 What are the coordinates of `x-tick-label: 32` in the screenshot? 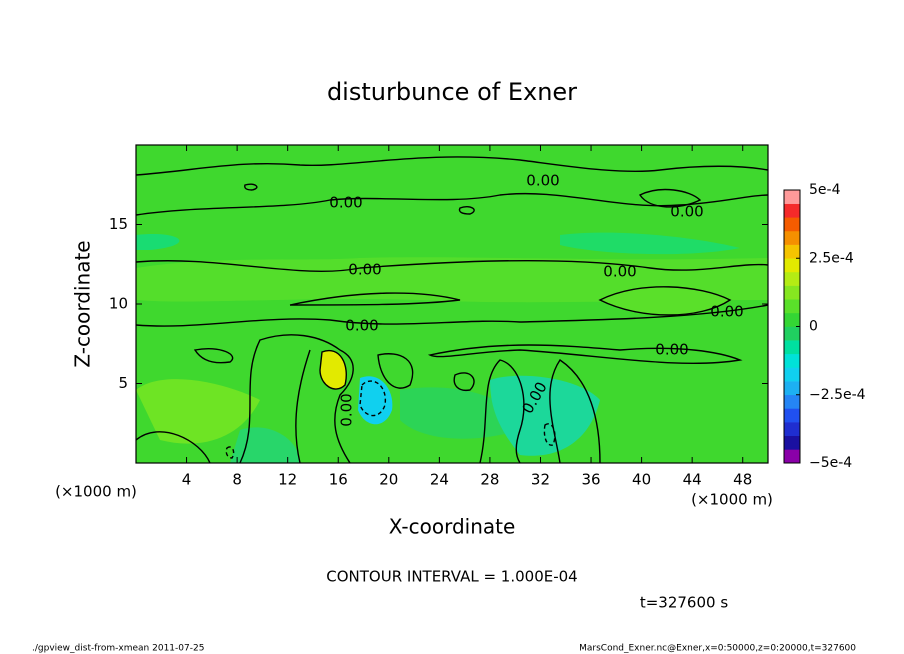 It's located at (540, 480).